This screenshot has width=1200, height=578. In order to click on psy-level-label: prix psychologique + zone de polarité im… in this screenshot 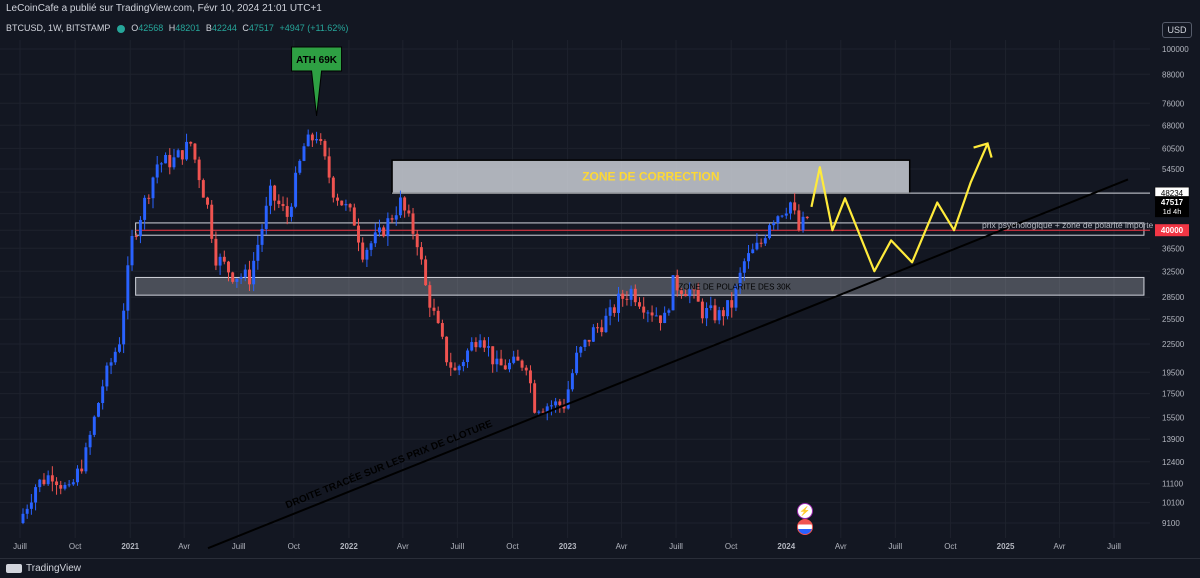, I will do `click(1068, 225)`.